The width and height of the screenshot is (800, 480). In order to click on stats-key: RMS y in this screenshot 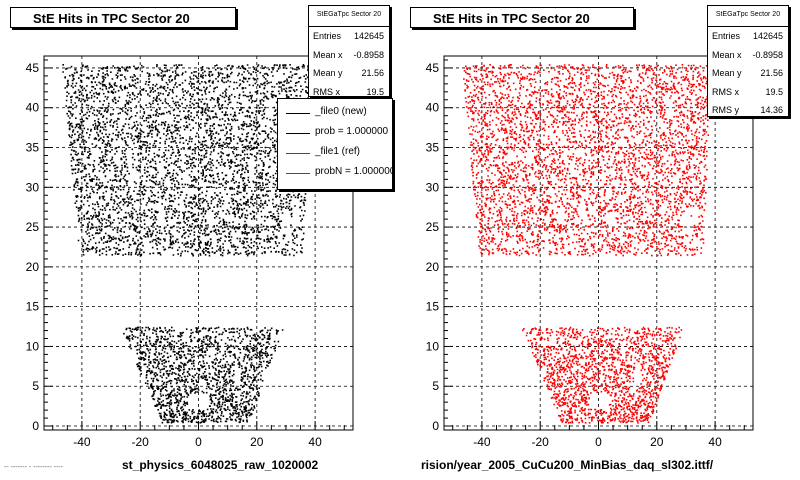, I will do `click(725, 110)`.